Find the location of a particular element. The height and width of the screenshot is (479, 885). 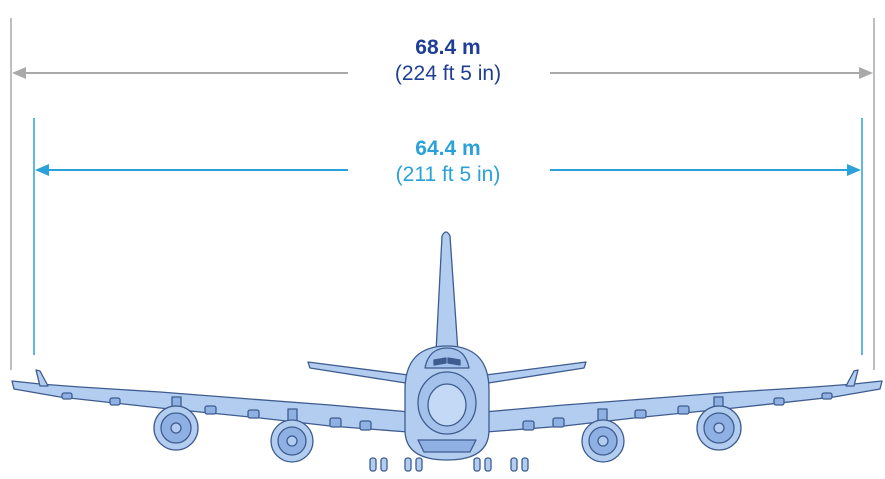

flap-fairings-left is located at coordinates (216, 411).